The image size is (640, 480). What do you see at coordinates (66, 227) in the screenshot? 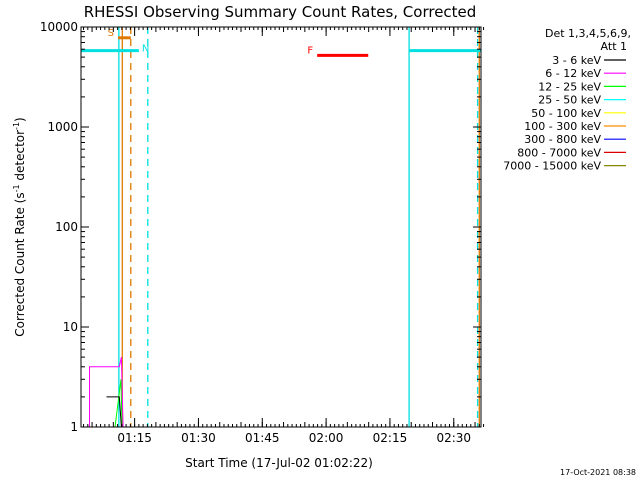
I see `y-tick-label-100: 100` at bounding box center [66, 227].